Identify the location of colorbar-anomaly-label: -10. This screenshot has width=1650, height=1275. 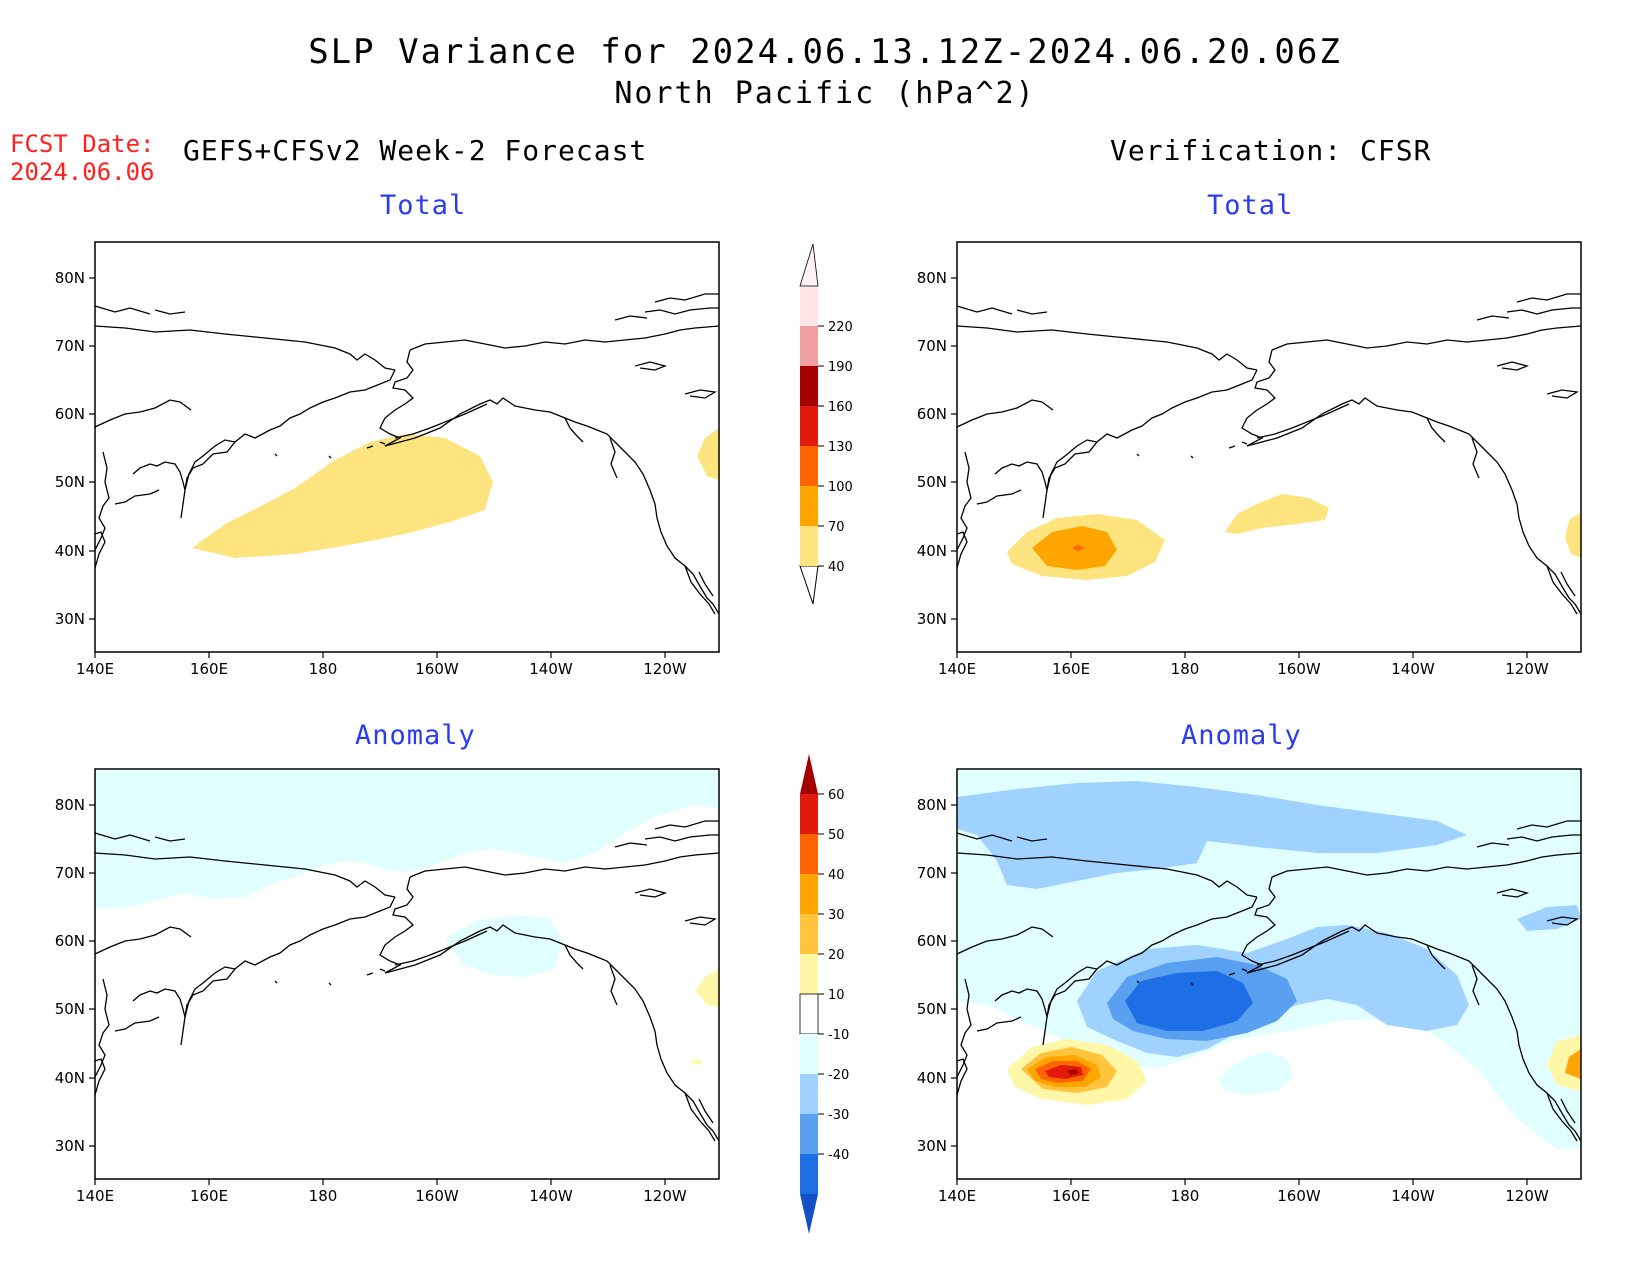
(838, 1035).